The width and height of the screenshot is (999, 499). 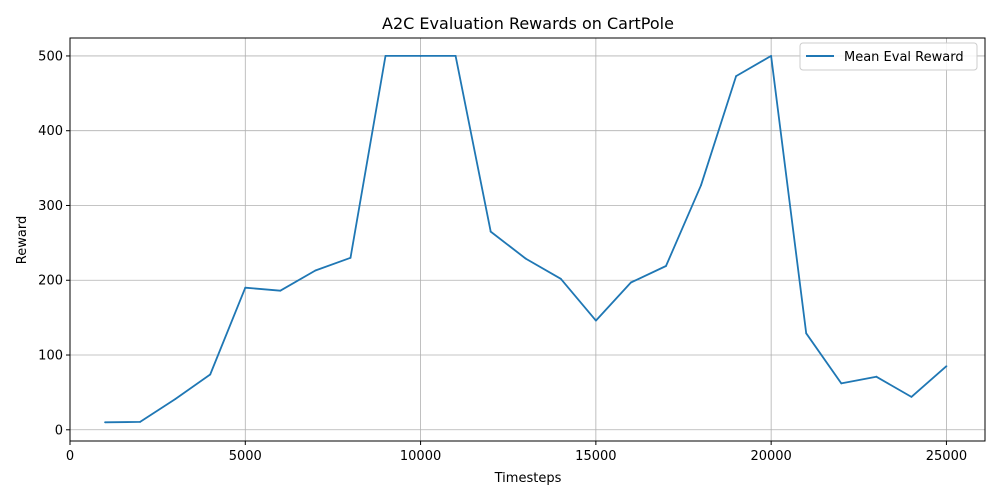 What do you see at coordinates (516, 452) in the screenshot?
I see `x-axis-ticks: 0 5000 10000 15000 20000 25000` at bounding box center [516, 452].